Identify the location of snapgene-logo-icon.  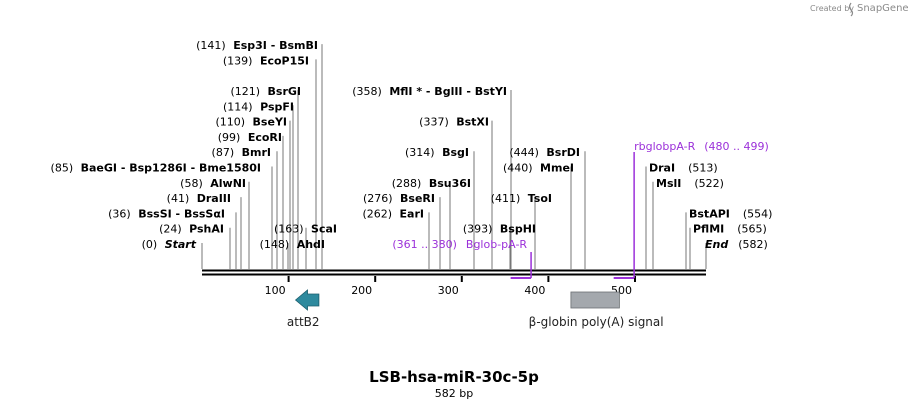
(851, 9).